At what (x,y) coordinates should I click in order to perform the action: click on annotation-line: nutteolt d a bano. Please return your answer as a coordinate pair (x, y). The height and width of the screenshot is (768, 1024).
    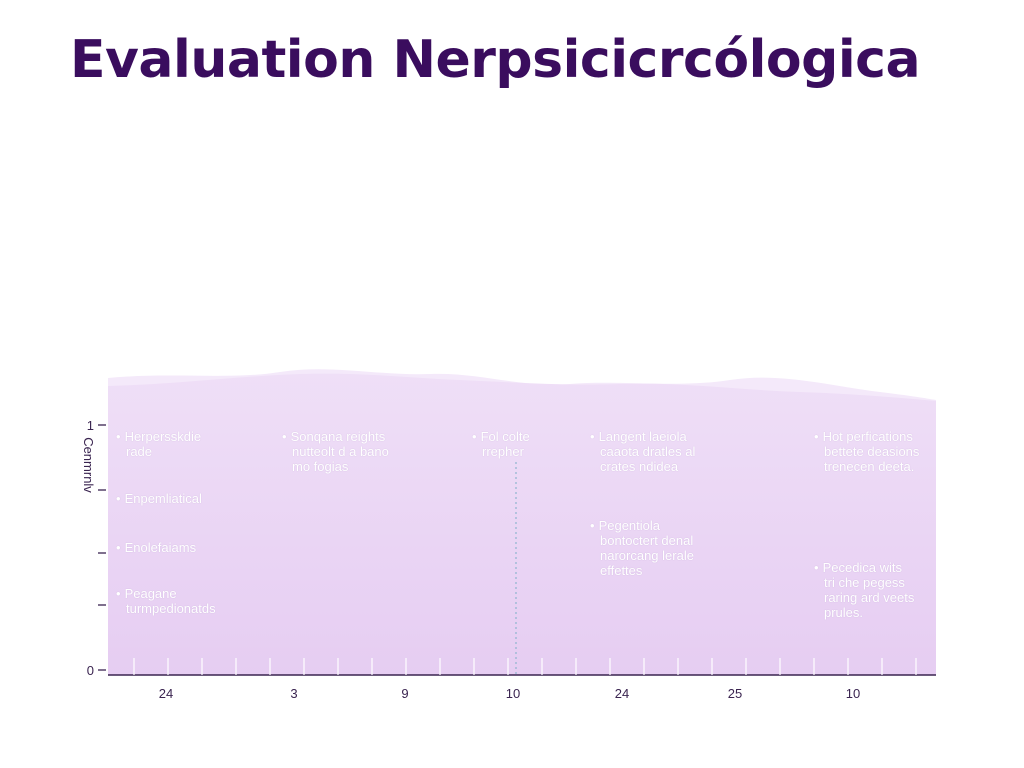
    Looking at the image, I should click on (335, 451).